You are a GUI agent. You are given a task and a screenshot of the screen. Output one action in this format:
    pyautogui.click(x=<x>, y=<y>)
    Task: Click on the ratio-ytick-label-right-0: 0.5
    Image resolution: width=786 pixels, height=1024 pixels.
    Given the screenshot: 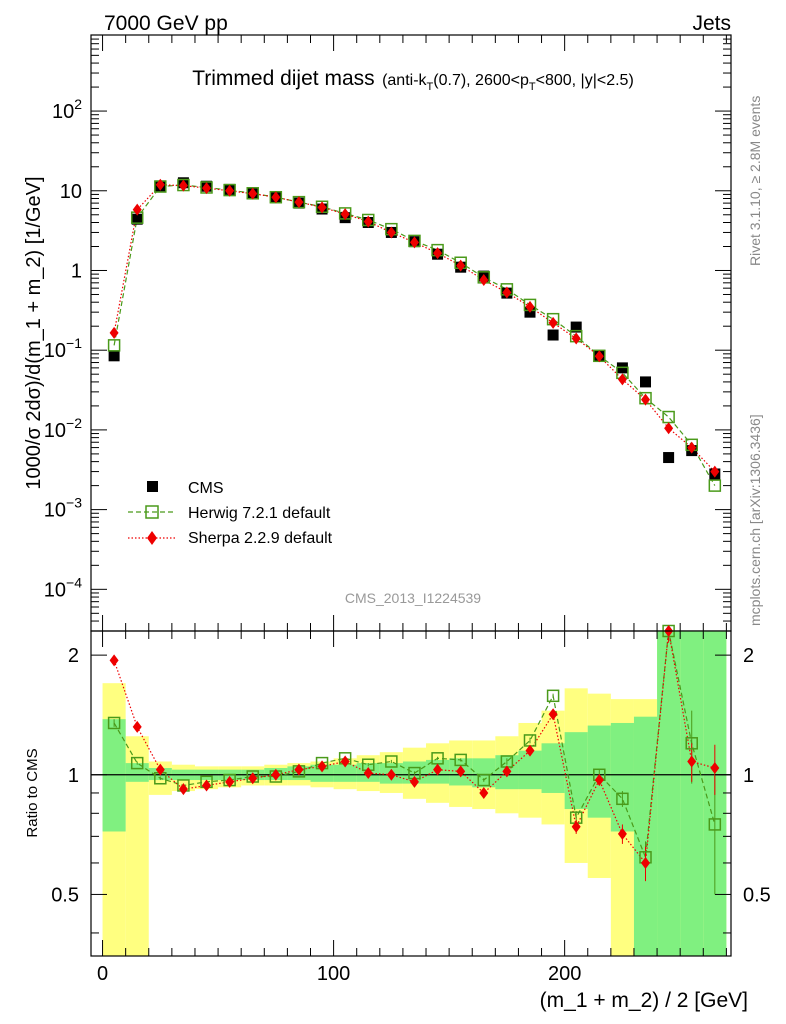 What is the action you would take?
    pyautogui.click(x=757, y=895)
    